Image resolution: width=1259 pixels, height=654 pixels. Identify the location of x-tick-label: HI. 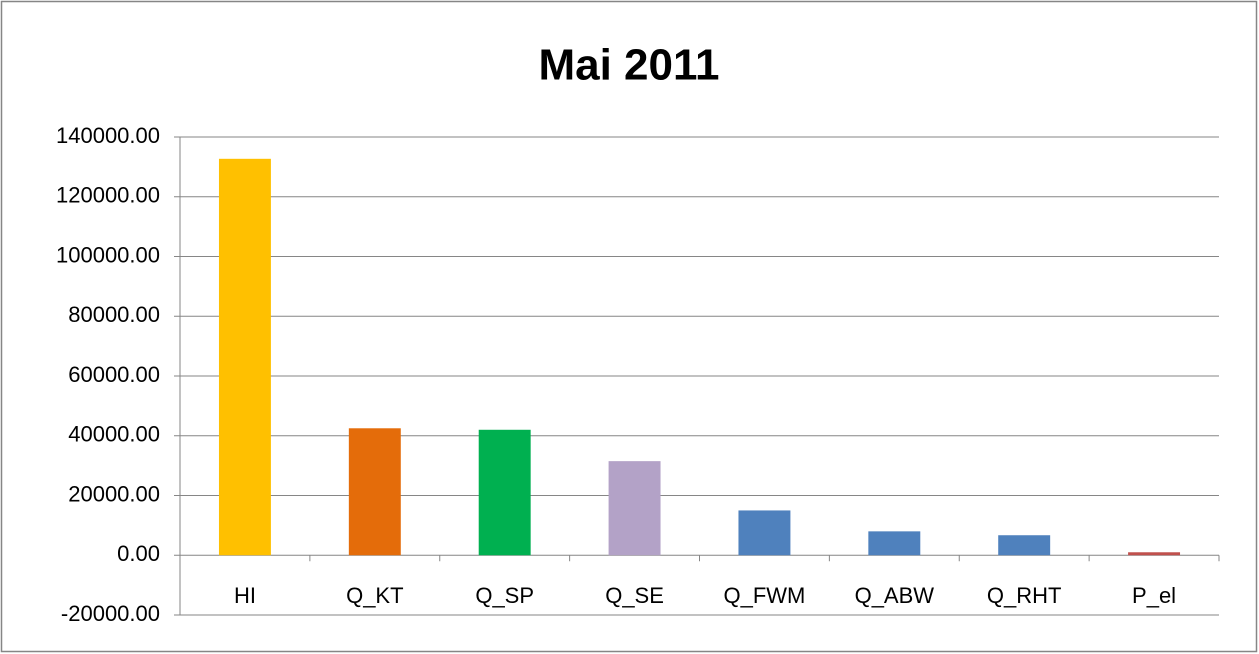
(245, 595).